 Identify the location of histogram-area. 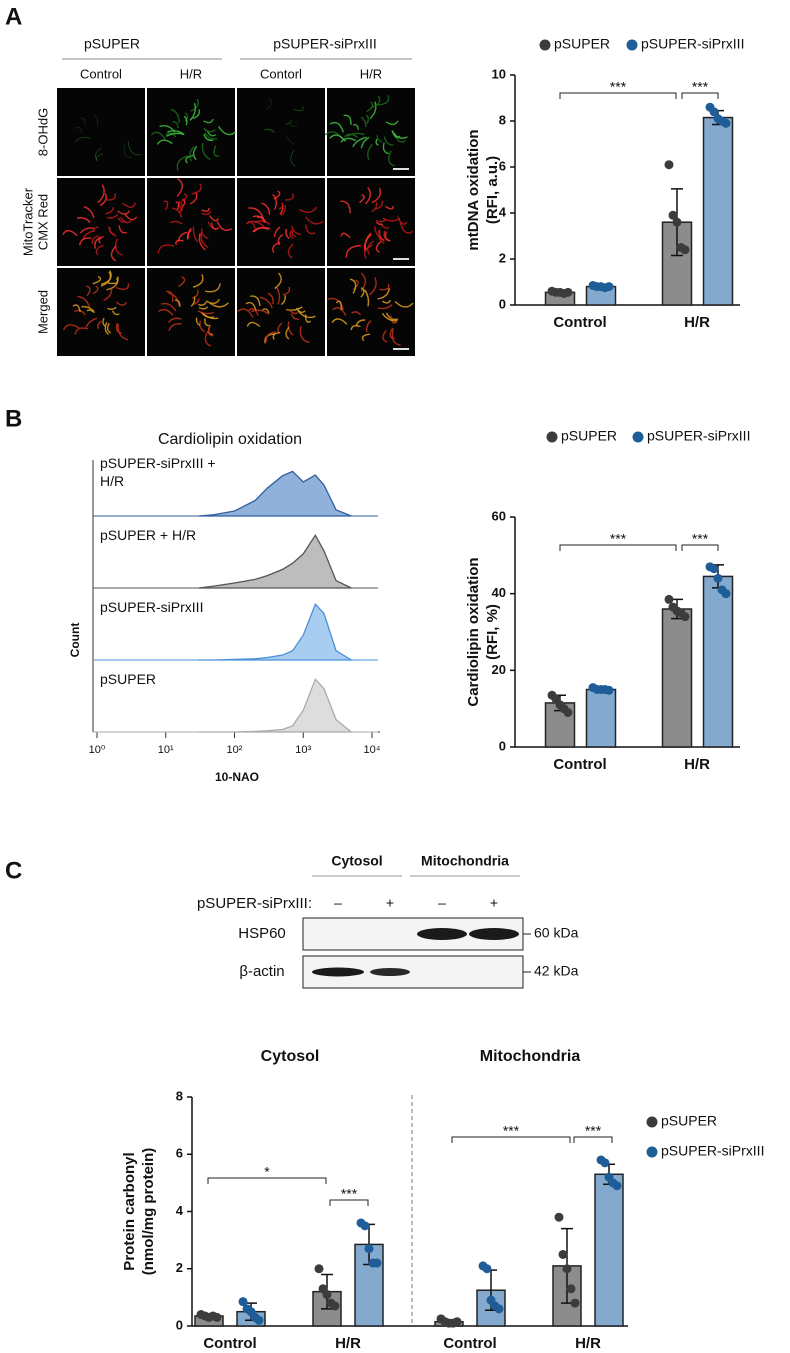
(276, 631).